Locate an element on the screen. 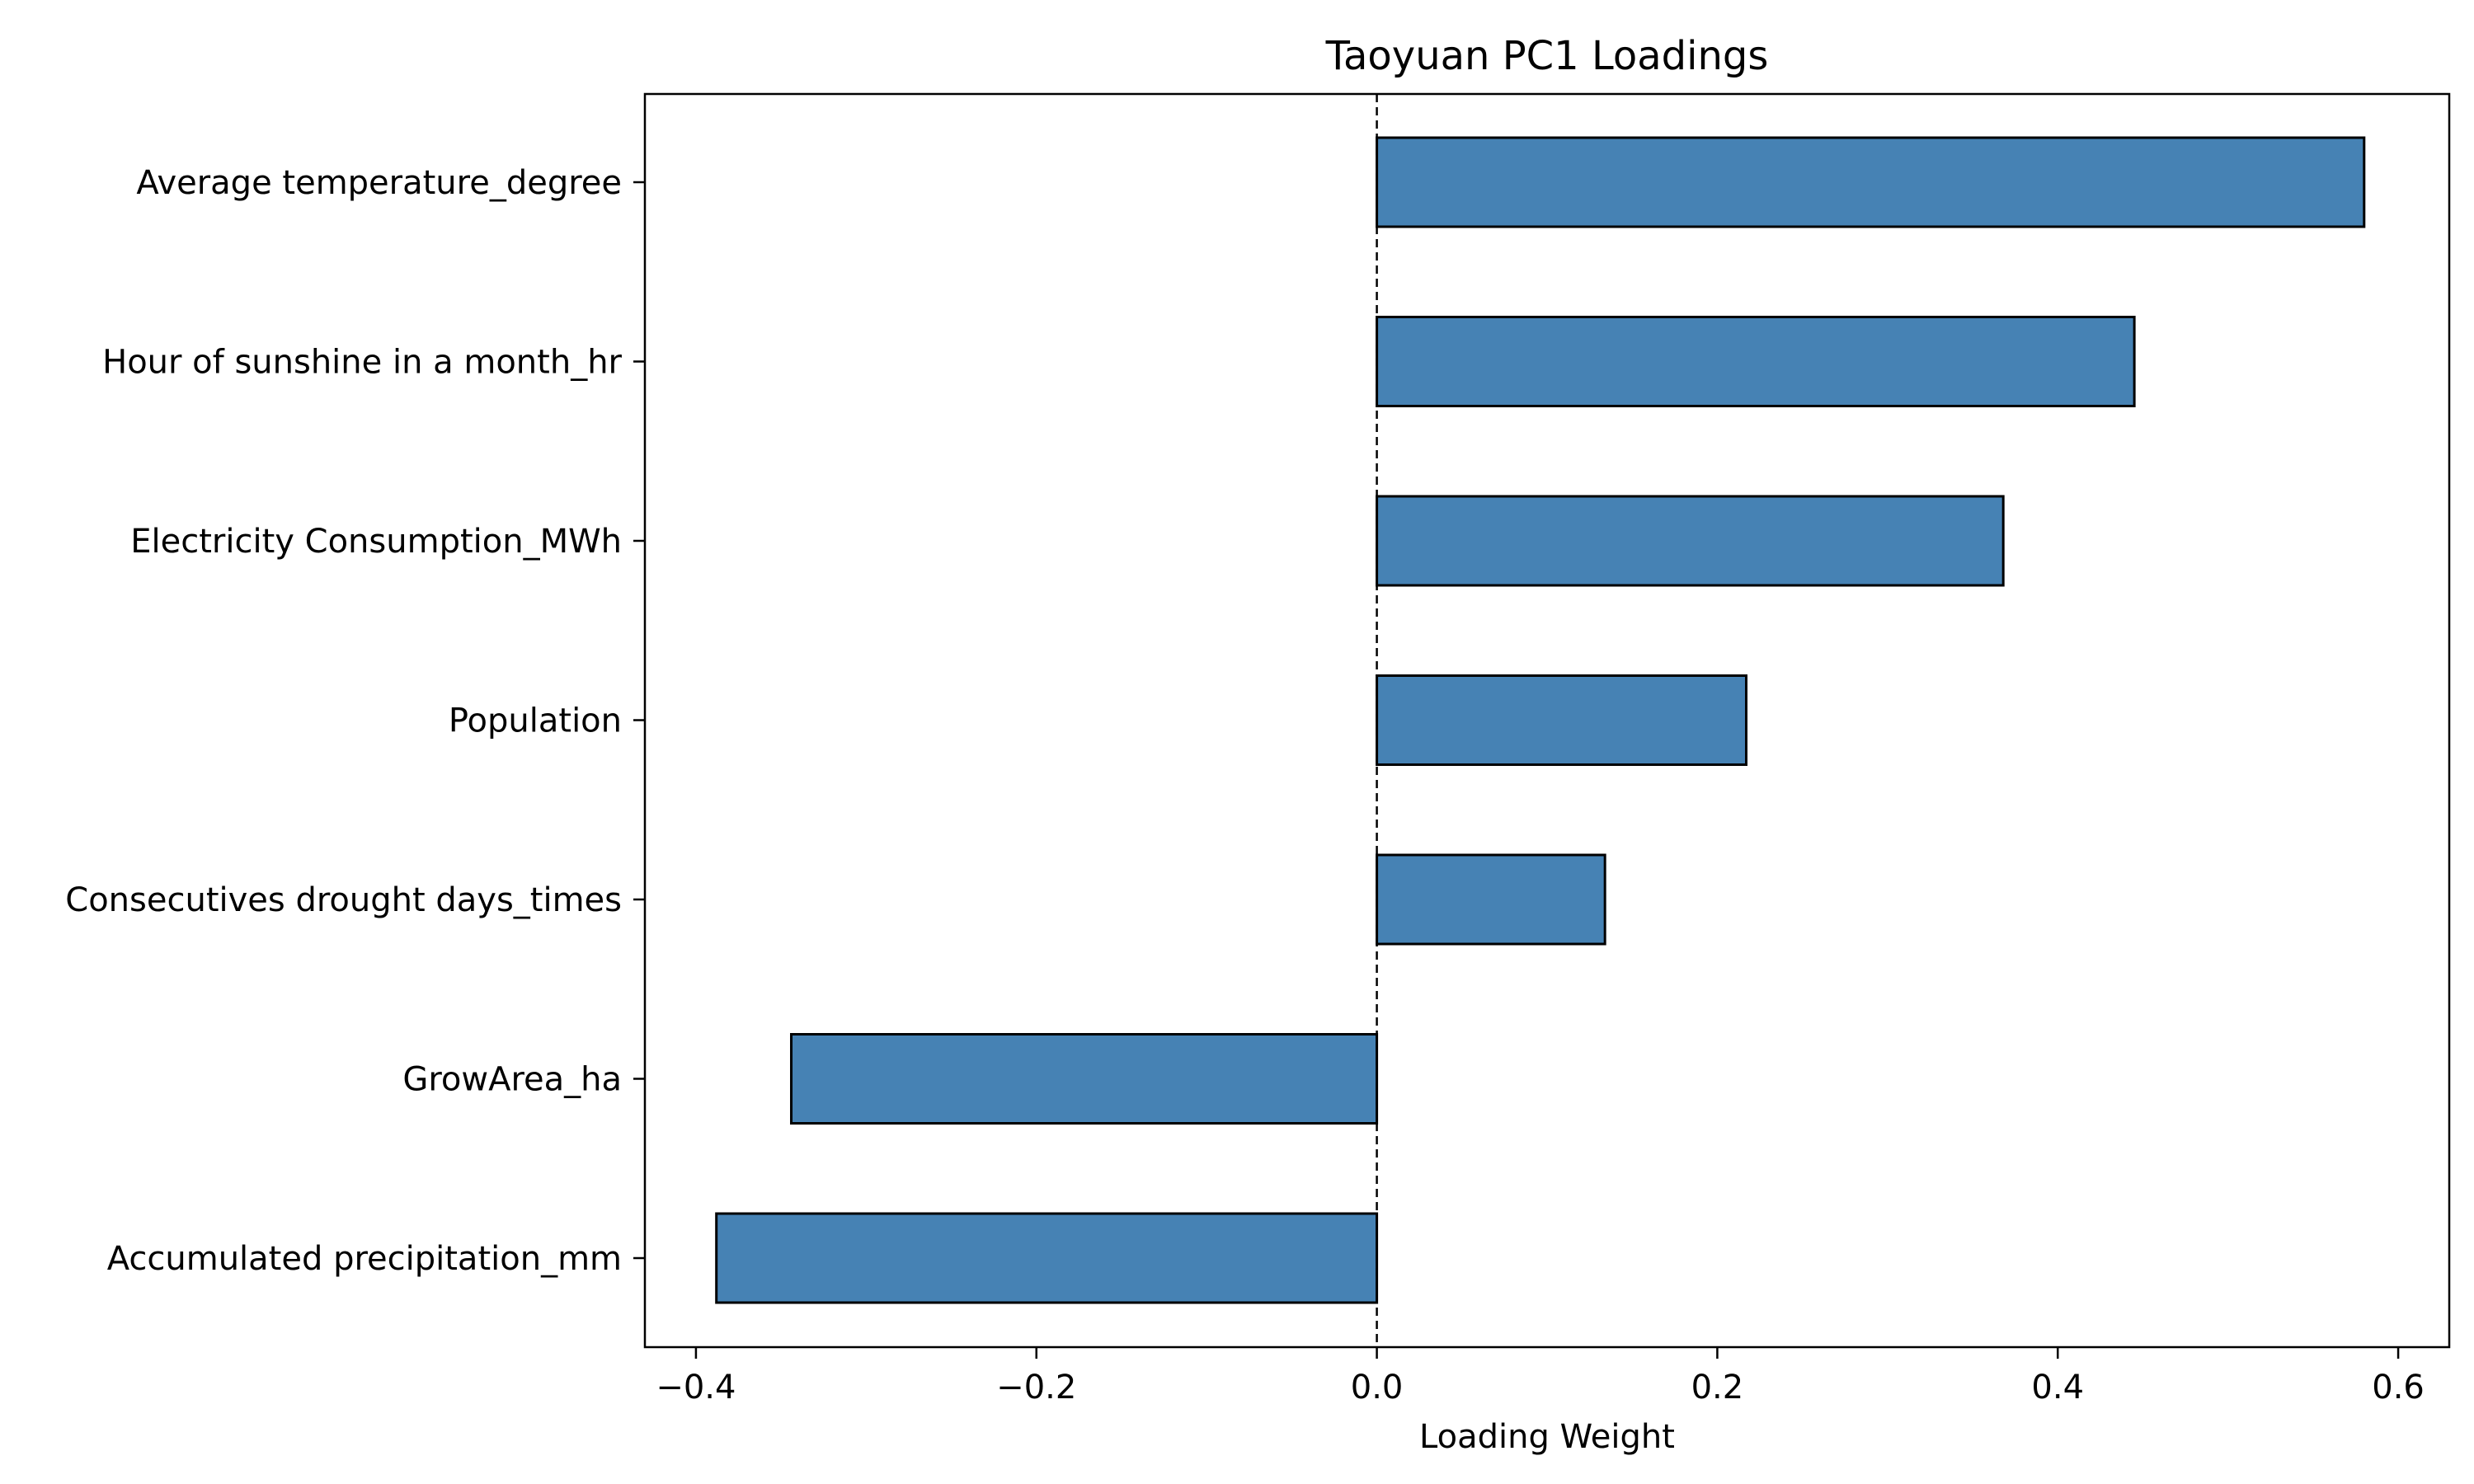 The height and width of the screenshot is (1484, 2474). y-tick-label: Consecutives drought days_times is located at coordinates (343, 900).